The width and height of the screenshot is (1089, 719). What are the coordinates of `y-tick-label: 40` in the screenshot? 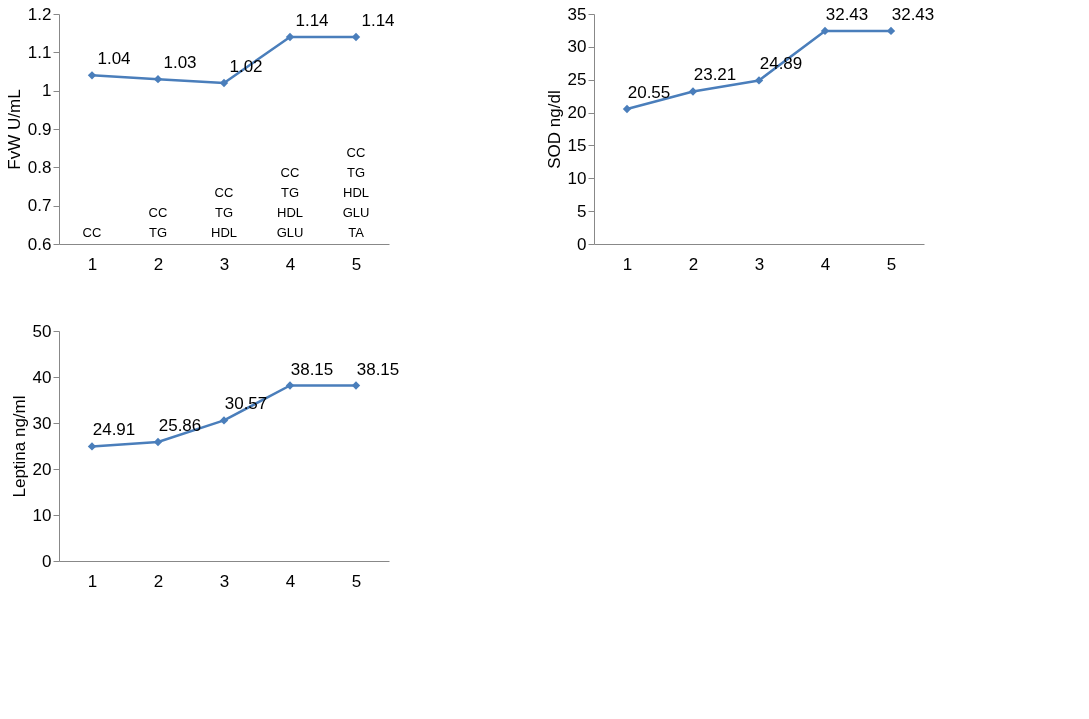 It's located at (42, 377).